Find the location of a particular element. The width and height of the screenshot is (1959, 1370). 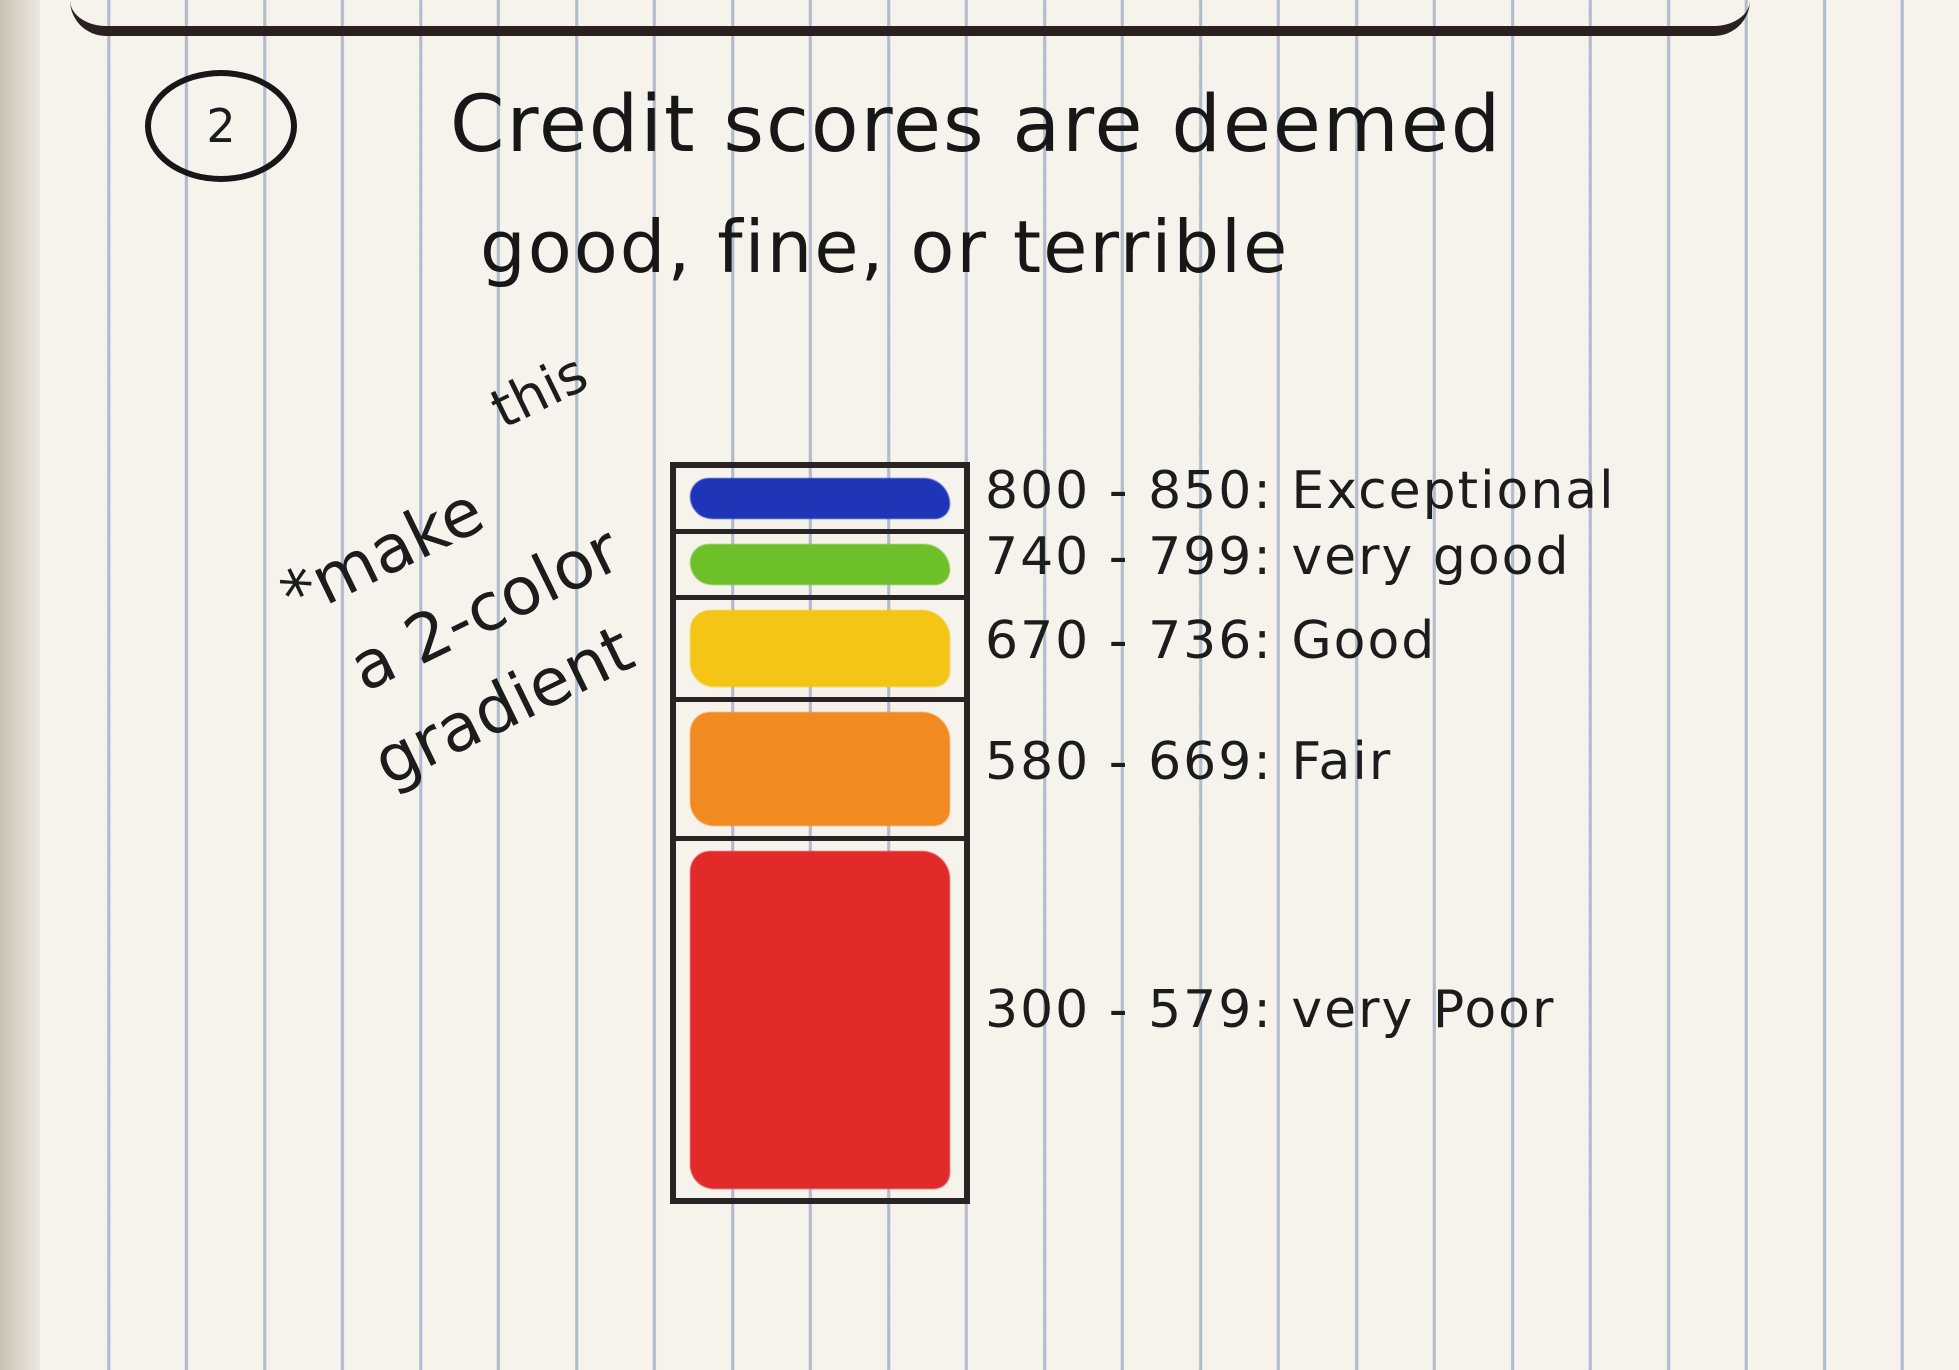

score-range-label: 740 - 799: very good is located at coordinates (1278, 557).